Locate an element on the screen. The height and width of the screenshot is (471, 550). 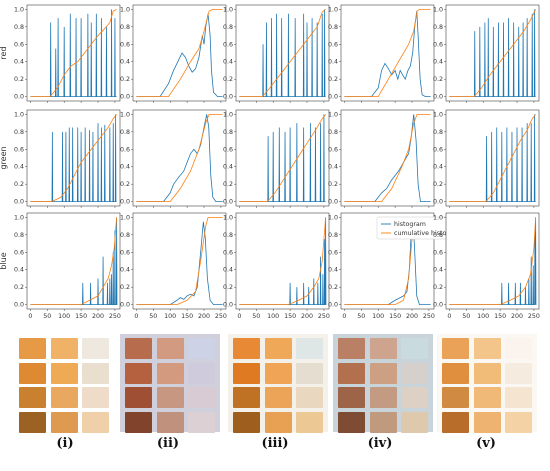
panel-red-5: 0.0 0.2 0.4 0.6 0.8 1.0 is located at coordinates (486, 53).